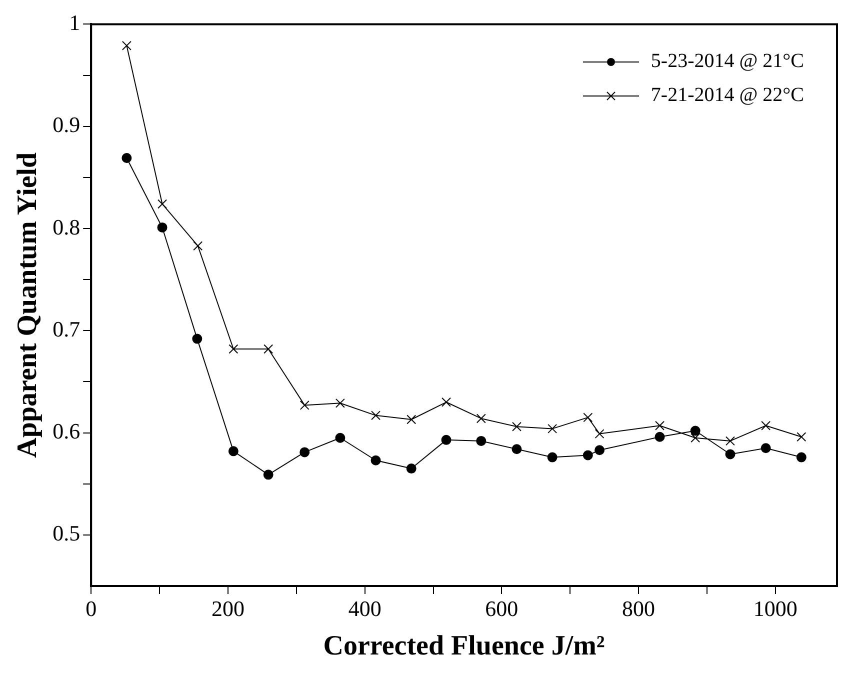 The width and height of the screenshot is (852, 679). Describe the element at coordinates (66, 533) in the screenshot. I see `y-tick-label: 0.5` at that location.